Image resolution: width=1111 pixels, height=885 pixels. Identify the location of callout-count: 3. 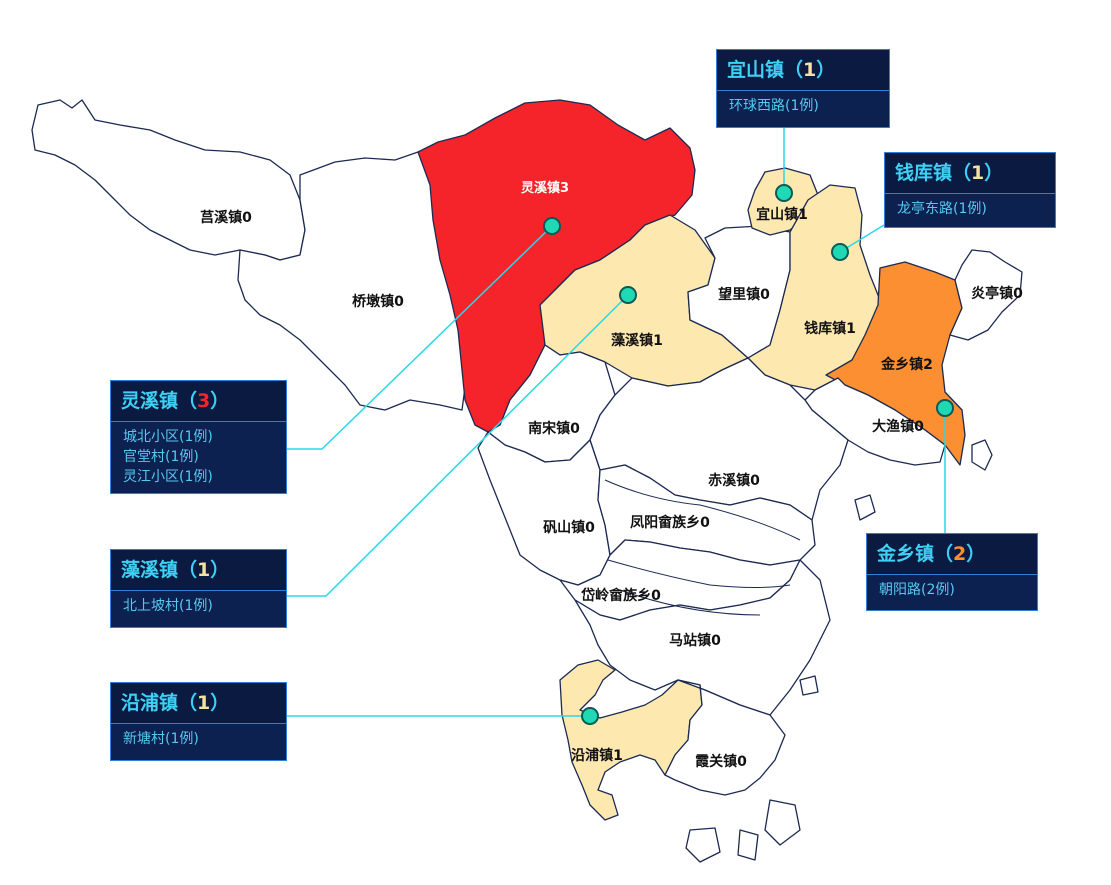
(204, 401).